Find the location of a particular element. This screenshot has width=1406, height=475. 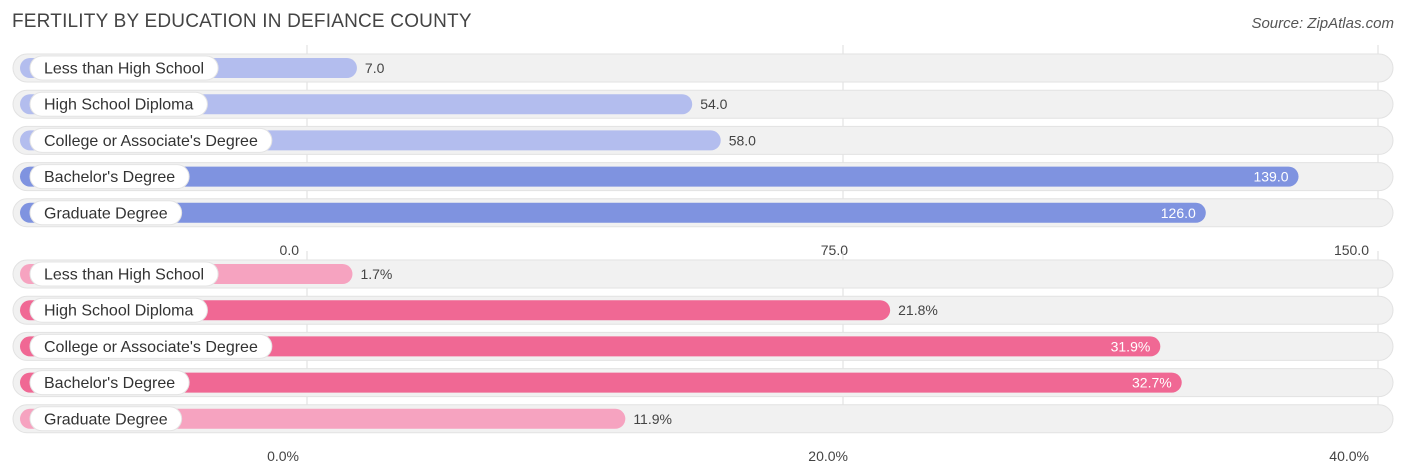

value-label: 21.8% is located at coordinates (918, 310).